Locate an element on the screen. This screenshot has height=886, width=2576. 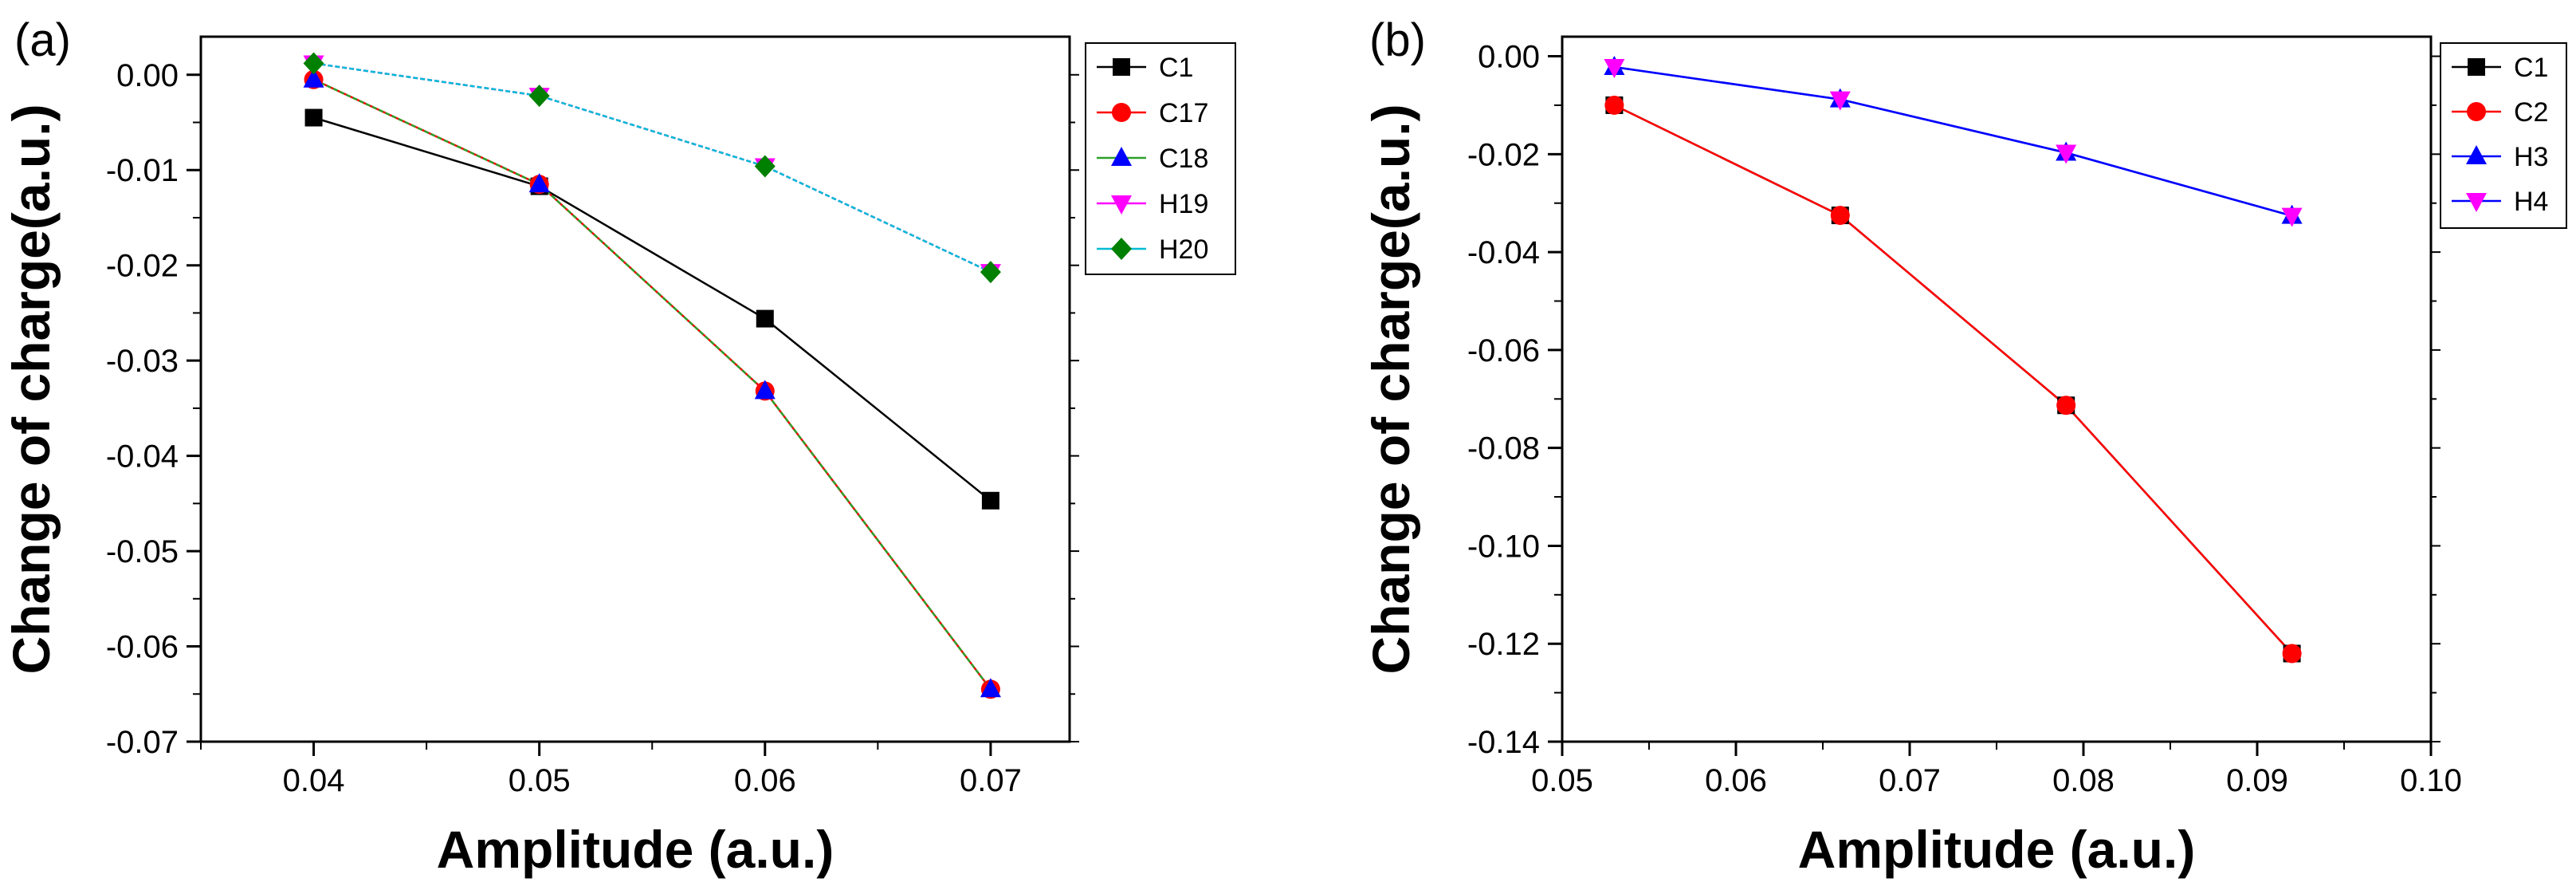
legend-label-c17: C17 is located at coordinates (1183, 113).